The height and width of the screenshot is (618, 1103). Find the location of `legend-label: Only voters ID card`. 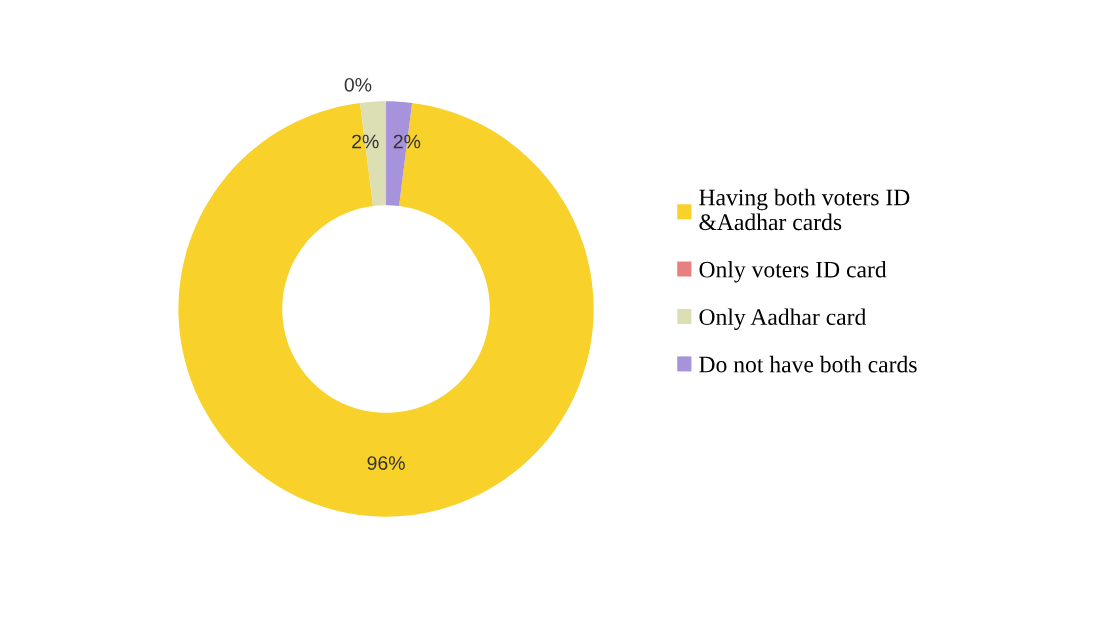

legend-label: Only voters ID card is located at coordinates (793, 271).